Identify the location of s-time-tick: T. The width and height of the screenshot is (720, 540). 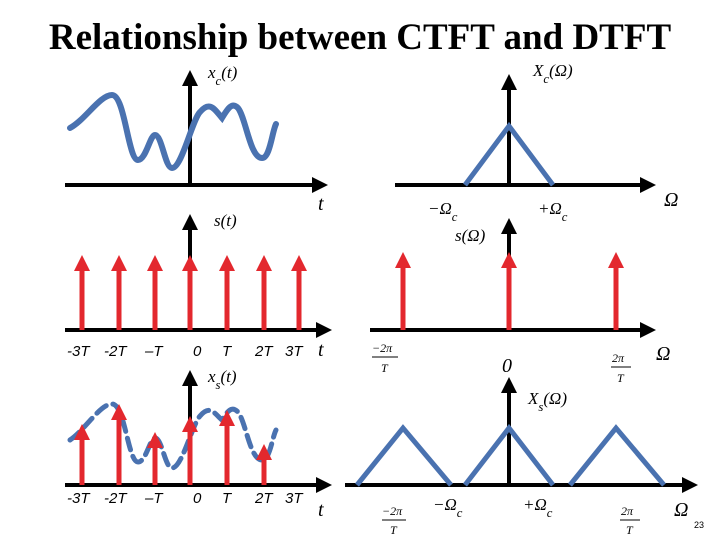
(227, 351).